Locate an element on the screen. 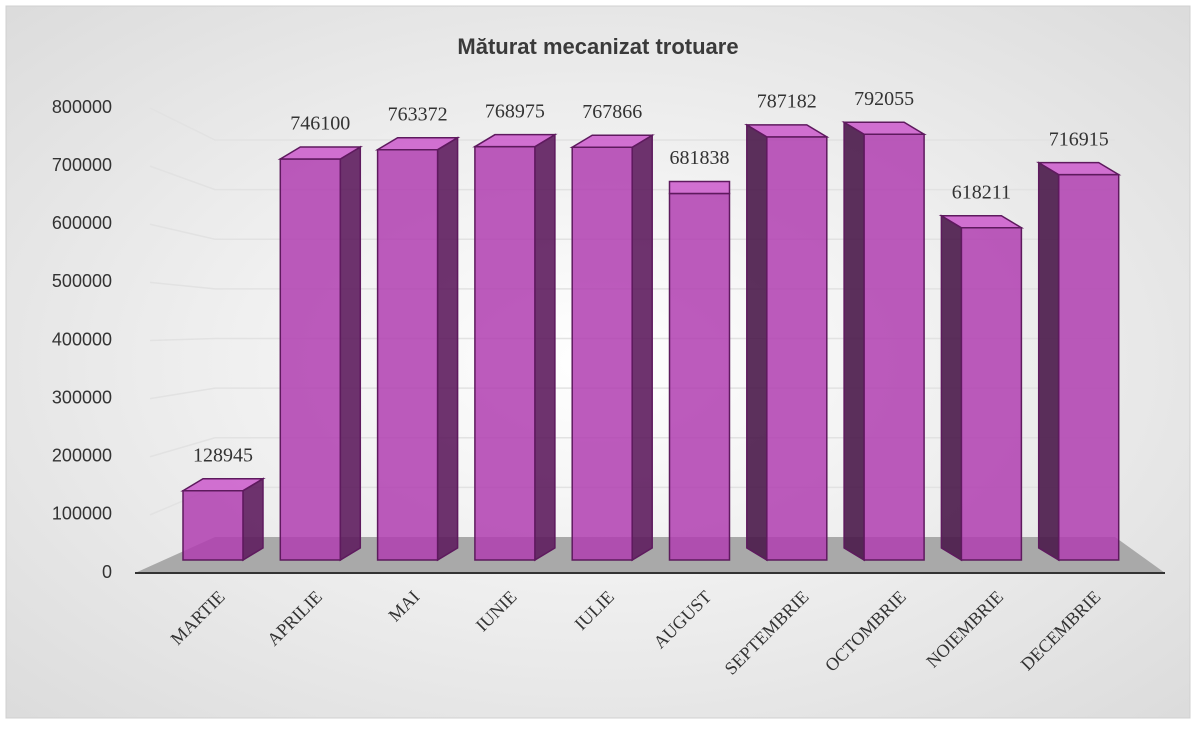  chart-title: Măturat mecanizat trotuare is located at coordinates (597, 46).